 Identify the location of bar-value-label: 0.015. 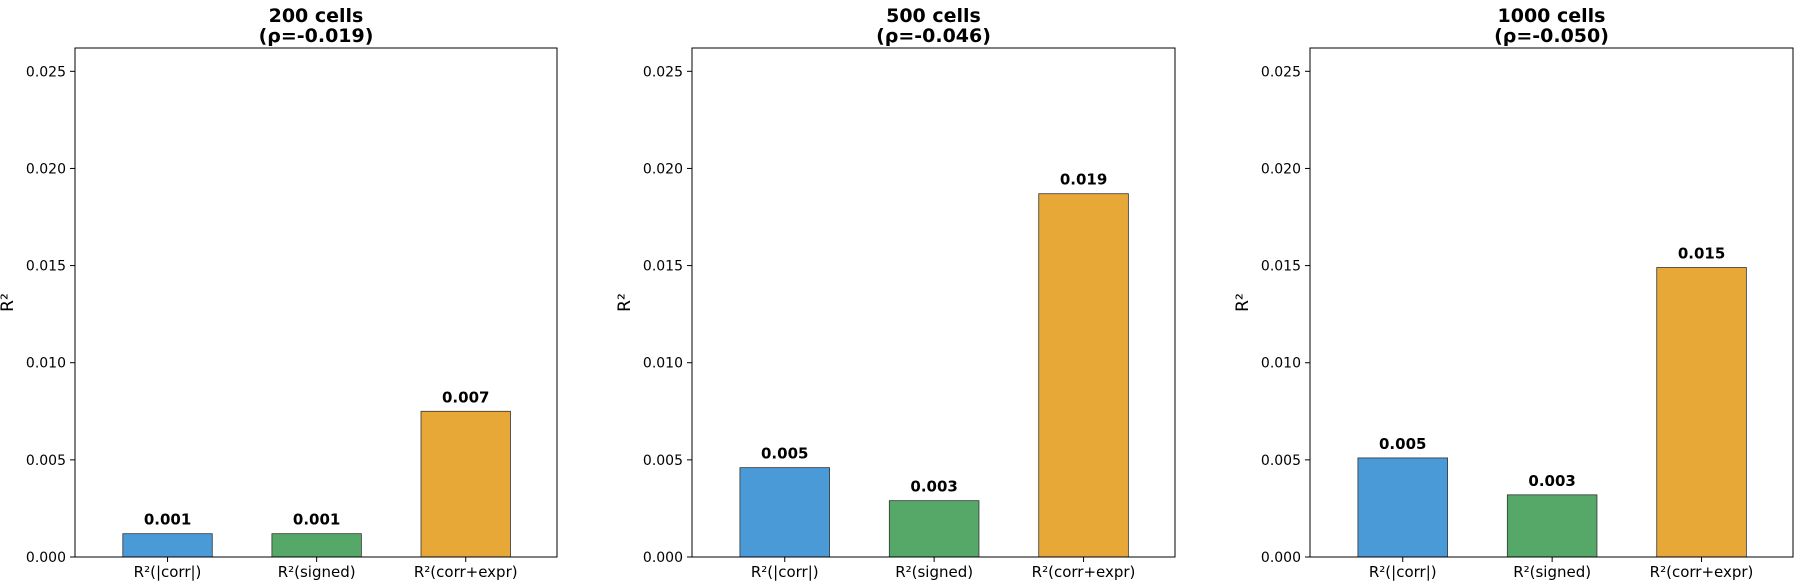
(1701, 254).